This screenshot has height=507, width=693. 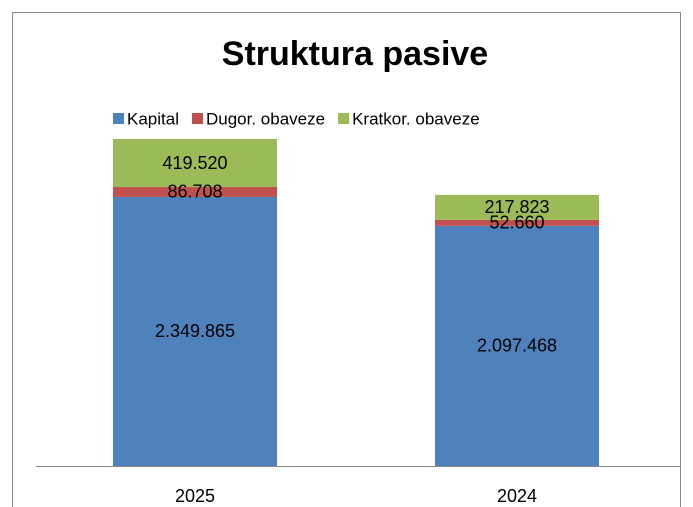 I want to click on value-label: 2.349.865, so click(x=195, y=331).